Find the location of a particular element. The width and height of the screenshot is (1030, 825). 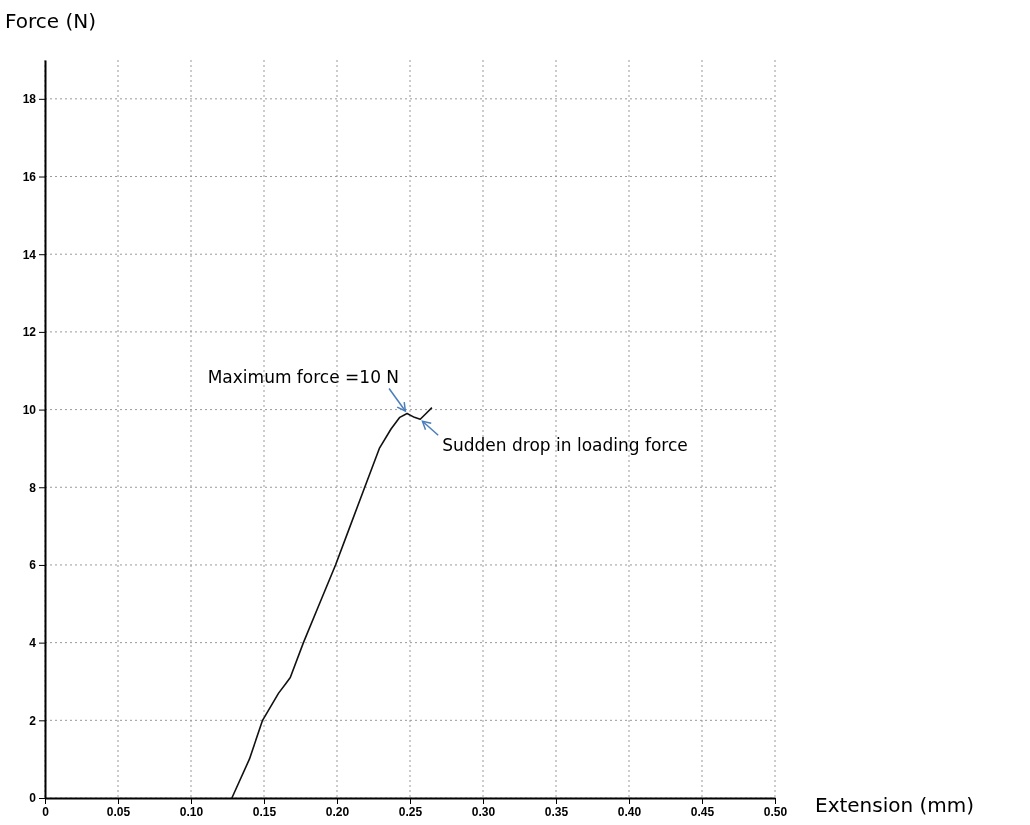

x-tick-label: 0.45 is located at coordinates (702, 811).